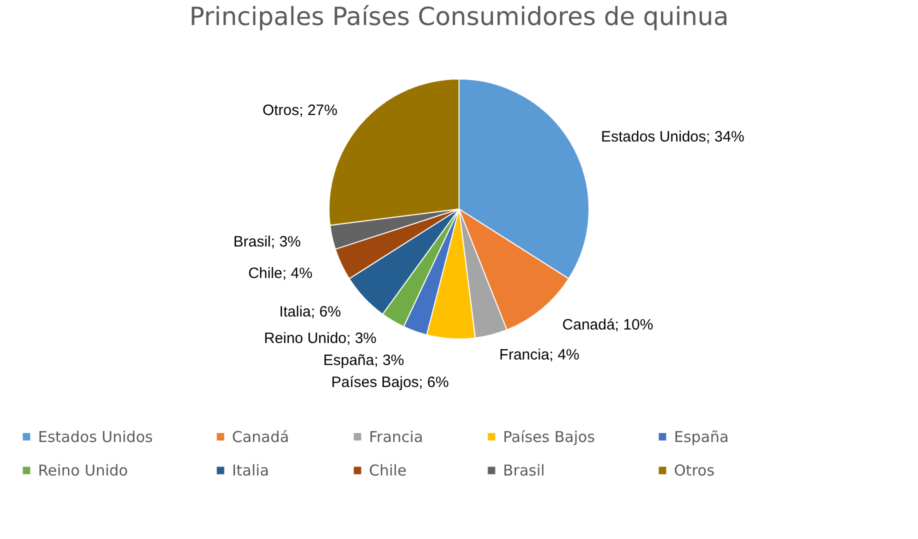  What do you see at coordinates (701, 437) in the screenshot?
I see `legend-label: España` at bounding box center [701, 437].